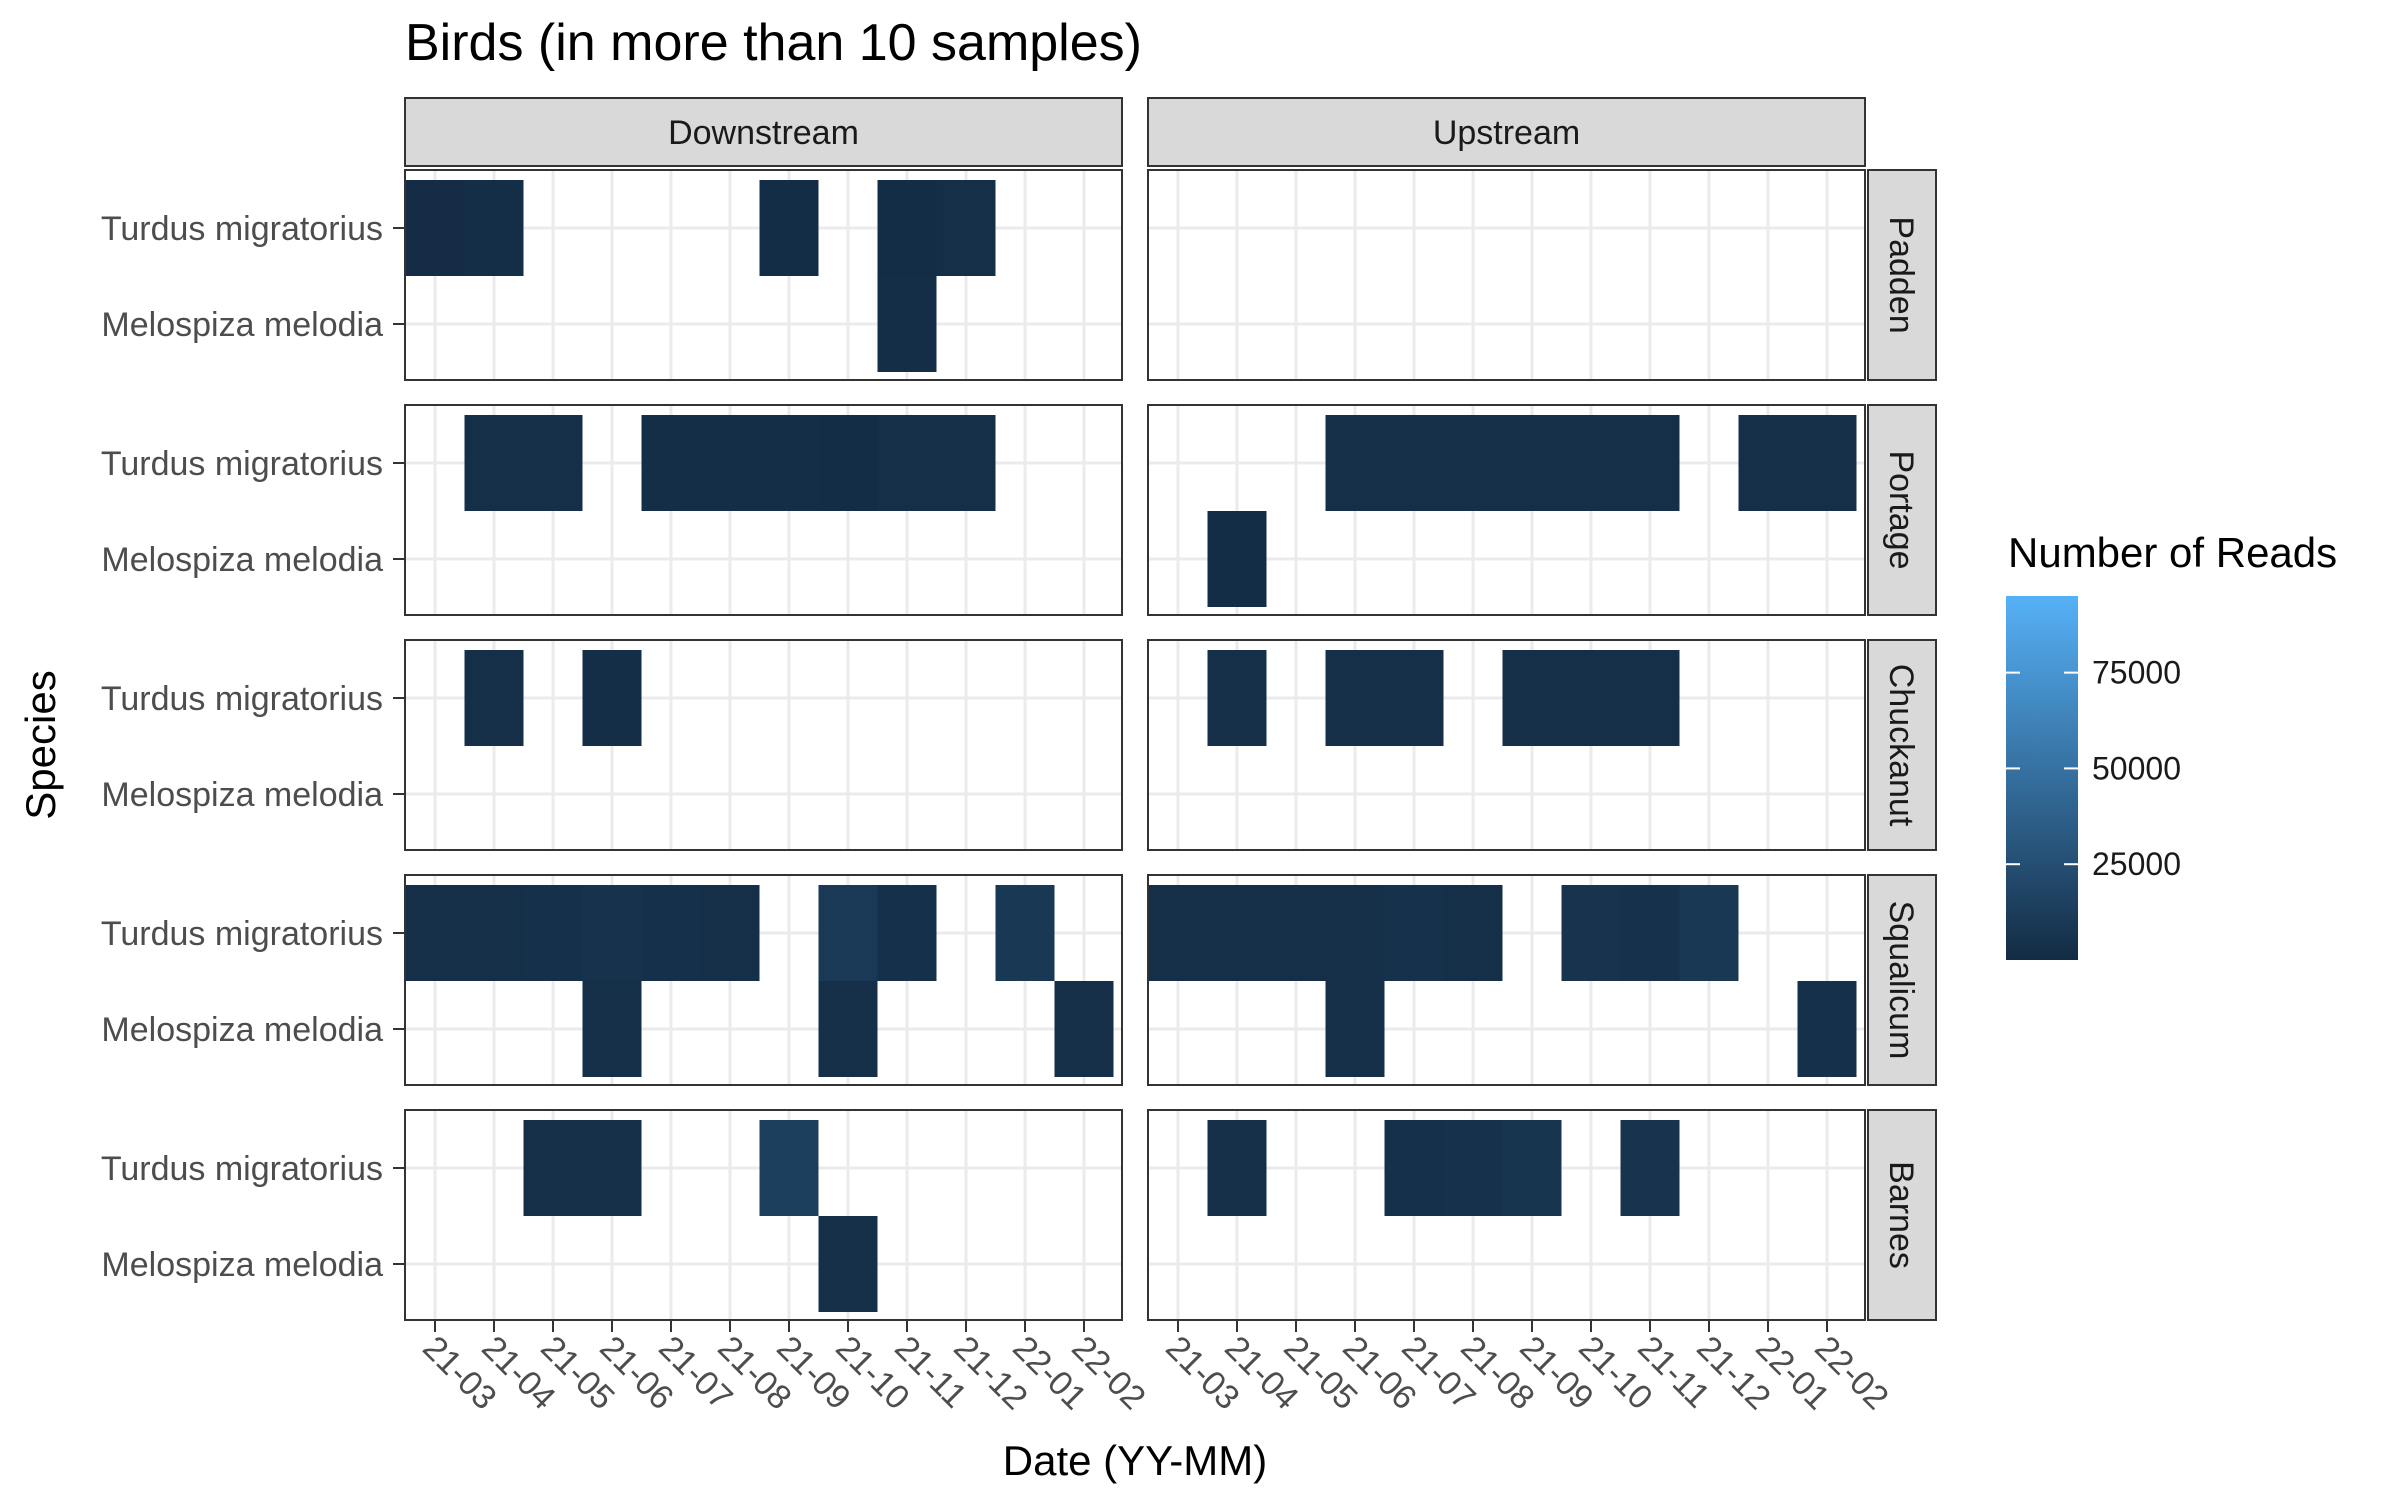  What do you see at coordinates (763, 980) in the screenshot?
I see `panel-squalicum-downstream` at bounding box center [763, 980].